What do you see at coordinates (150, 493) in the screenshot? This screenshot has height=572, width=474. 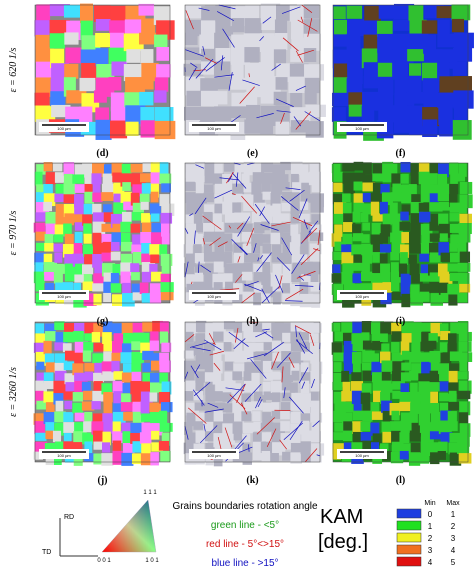 I see `ipf-111: 1 1 1` at bounding box center [150, 493].